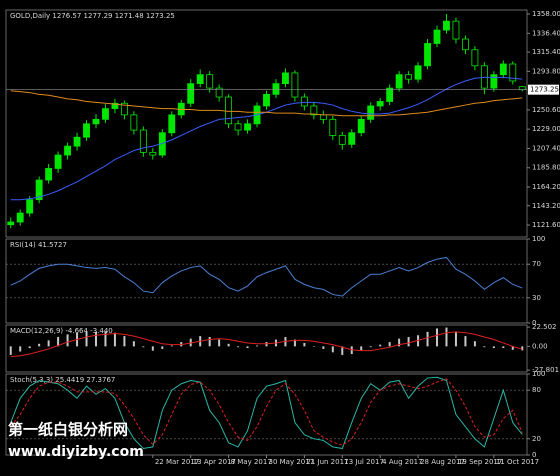  What do you see at coordinates (546, 71) in the screenshot?
I see `y-tick-label: 1293.80` at bounding box center [546, 71].